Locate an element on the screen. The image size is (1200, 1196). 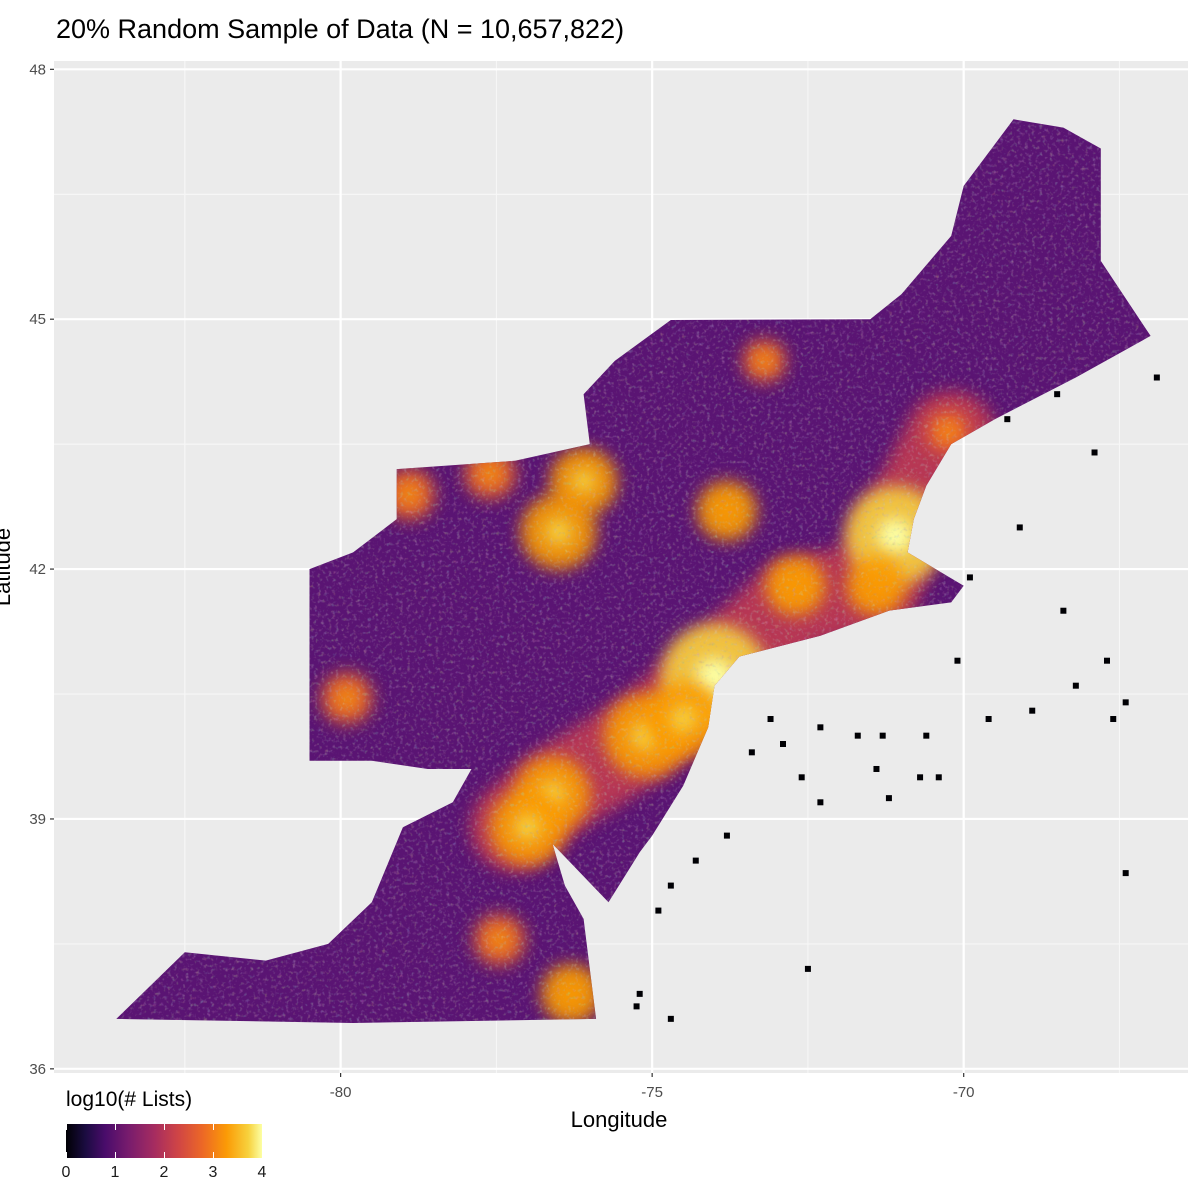
legend-labels: 0 1 2 3 4 is located at coordinates (174, 1174).